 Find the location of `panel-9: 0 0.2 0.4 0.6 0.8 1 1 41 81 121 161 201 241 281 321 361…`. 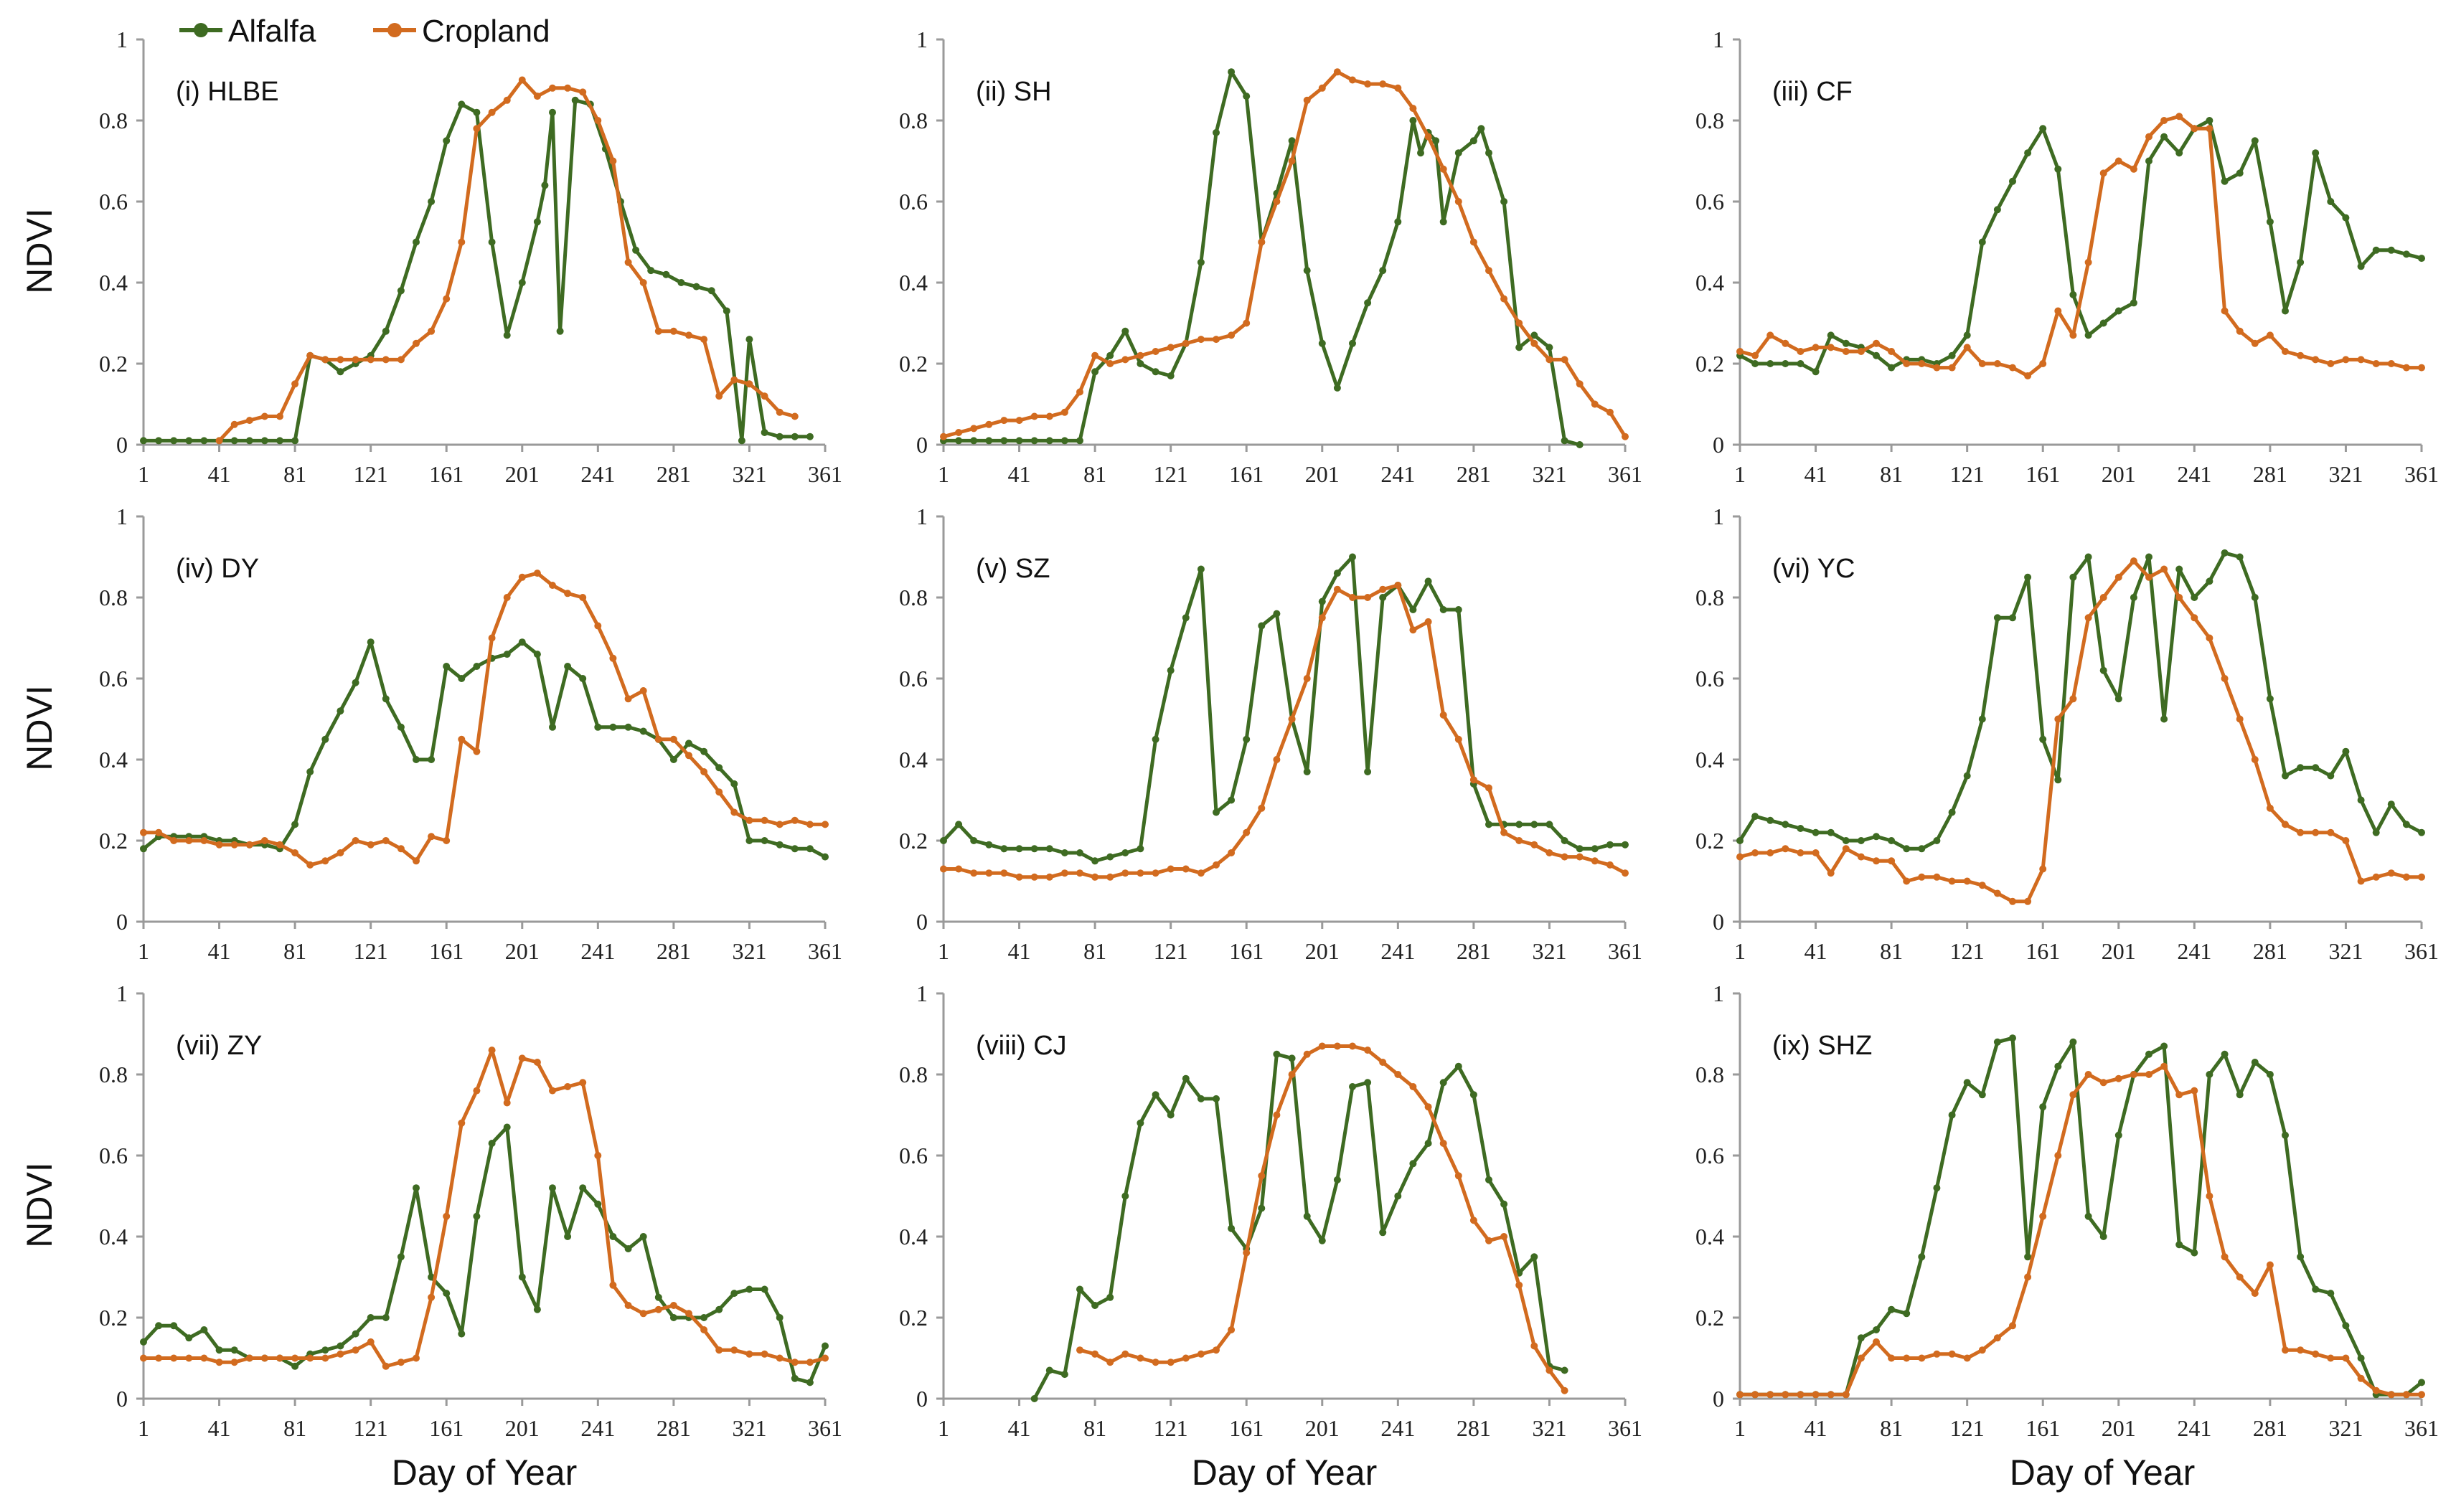

panel-9: 0 0.2 0.4 0.6 0.8 1 1 41 81 121 161 201 241 281 321 361… is located at coordinates (2067, 1211).